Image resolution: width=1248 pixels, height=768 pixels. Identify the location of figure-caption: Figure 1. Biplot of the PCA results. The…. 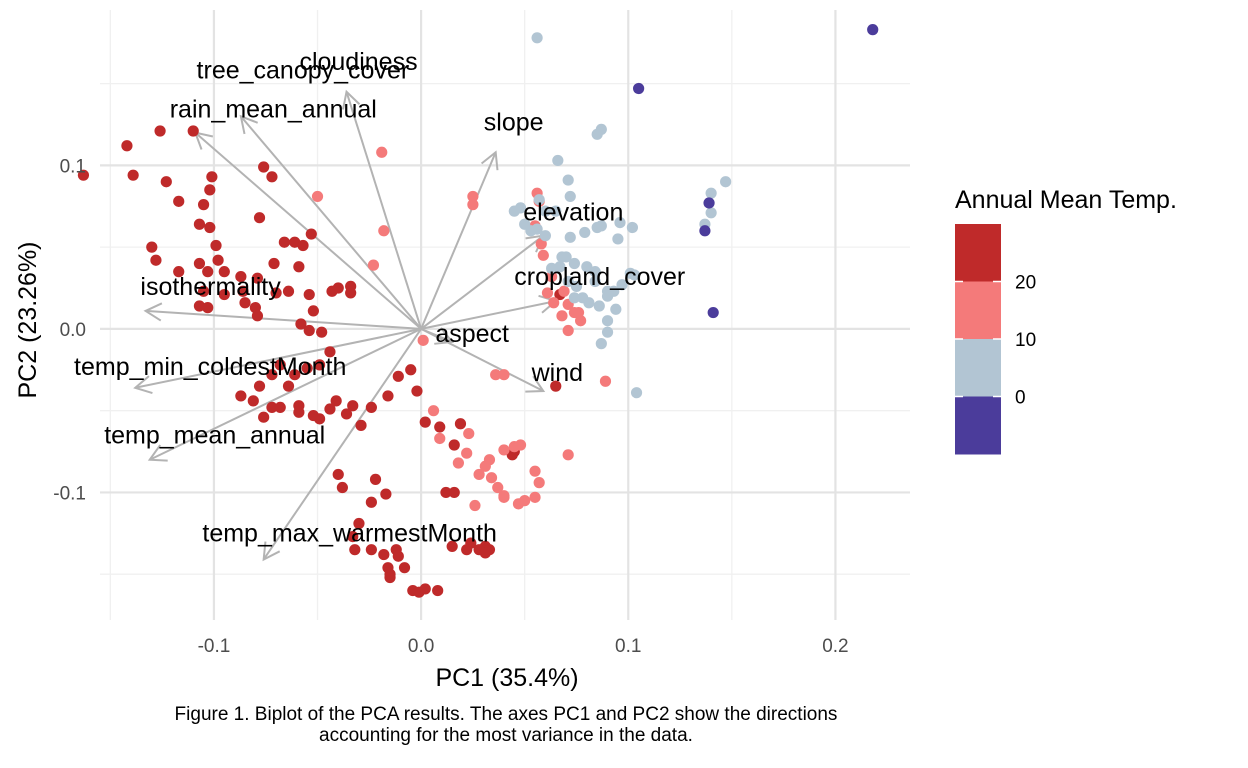
(506, 725).